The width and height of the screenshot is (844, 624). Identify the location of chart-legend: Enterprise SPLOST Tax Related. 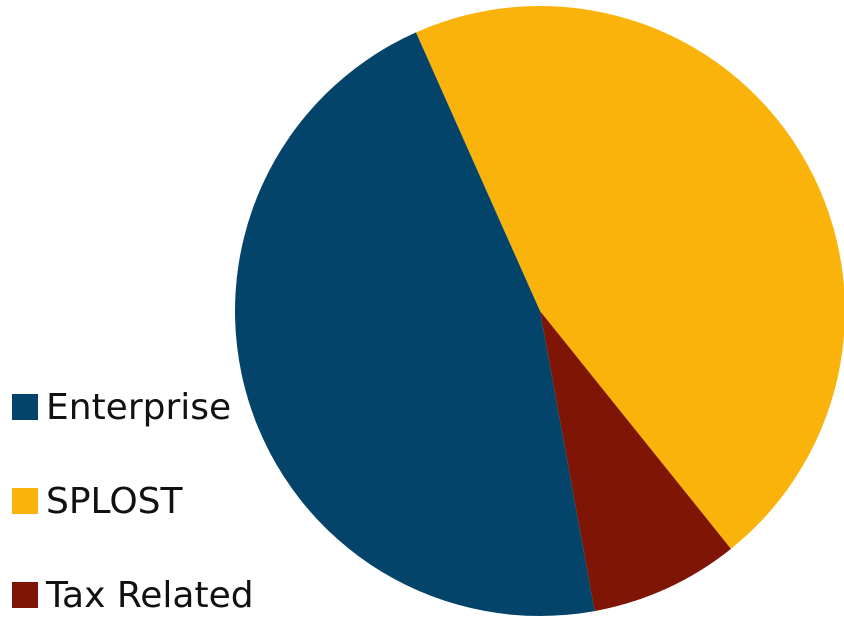
(133, 501).